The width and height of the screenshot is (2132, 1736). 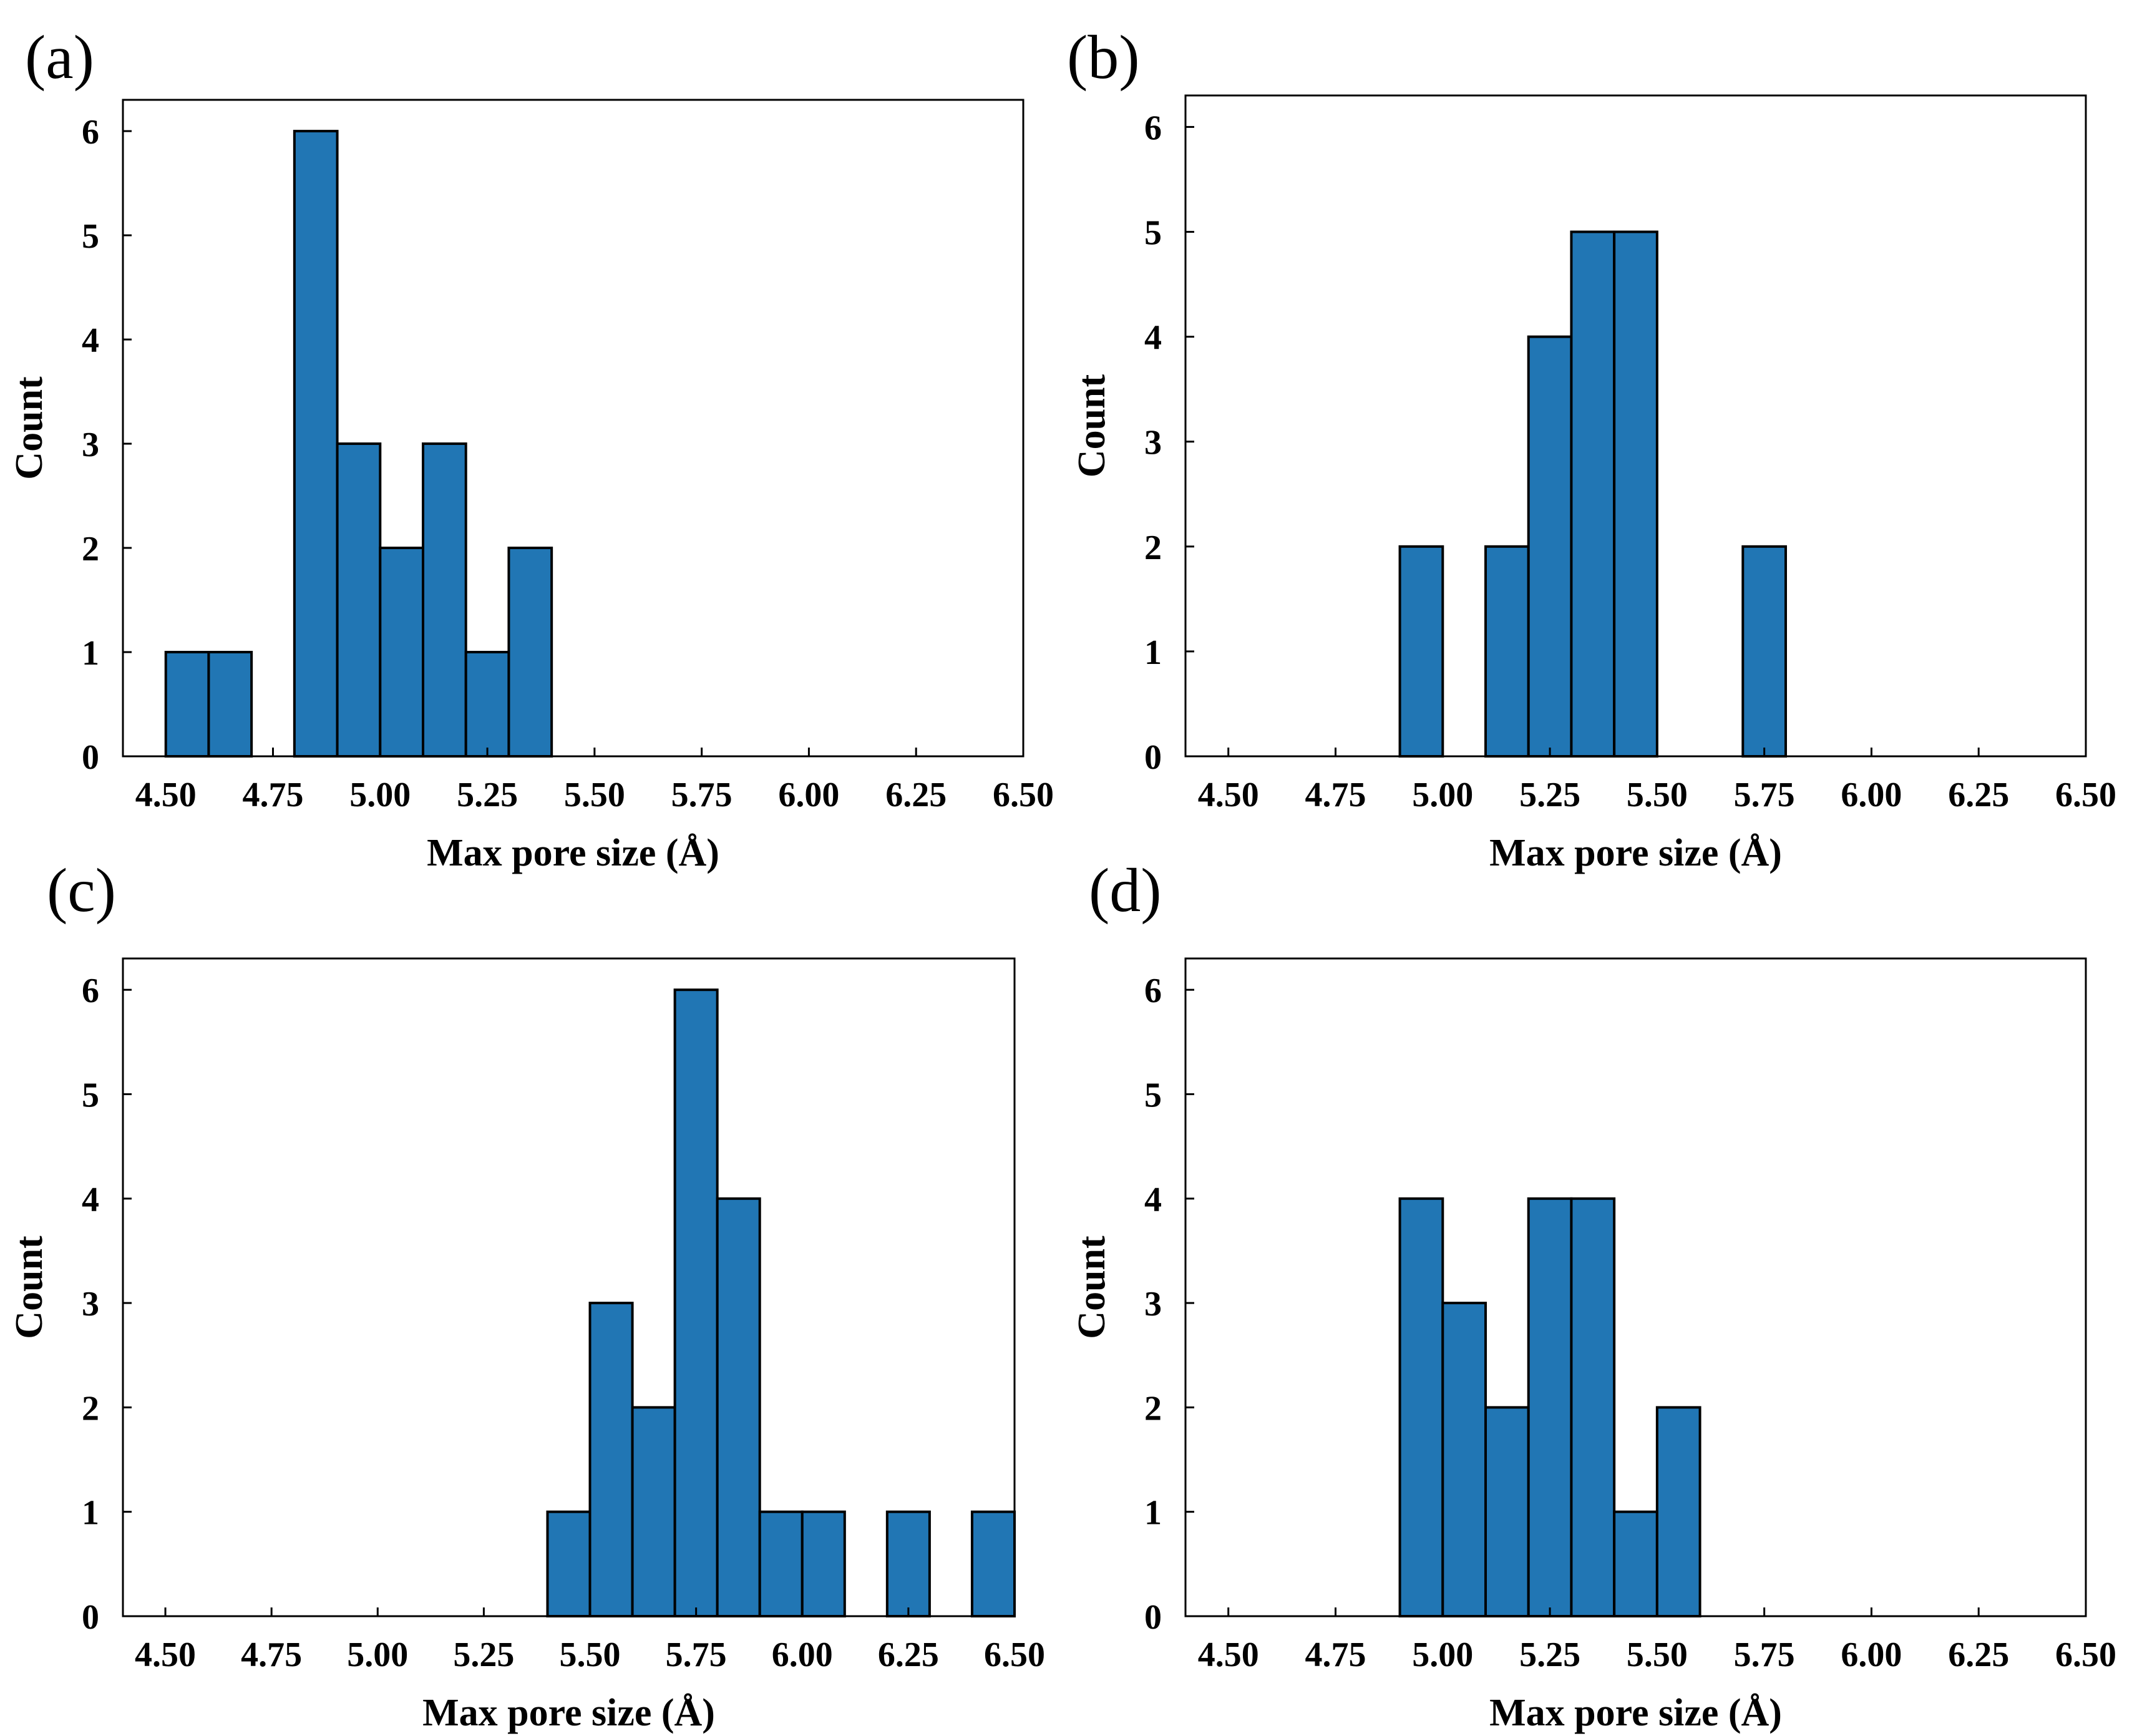 I want to click on panel-label: (c), so click(x=81, y=890).